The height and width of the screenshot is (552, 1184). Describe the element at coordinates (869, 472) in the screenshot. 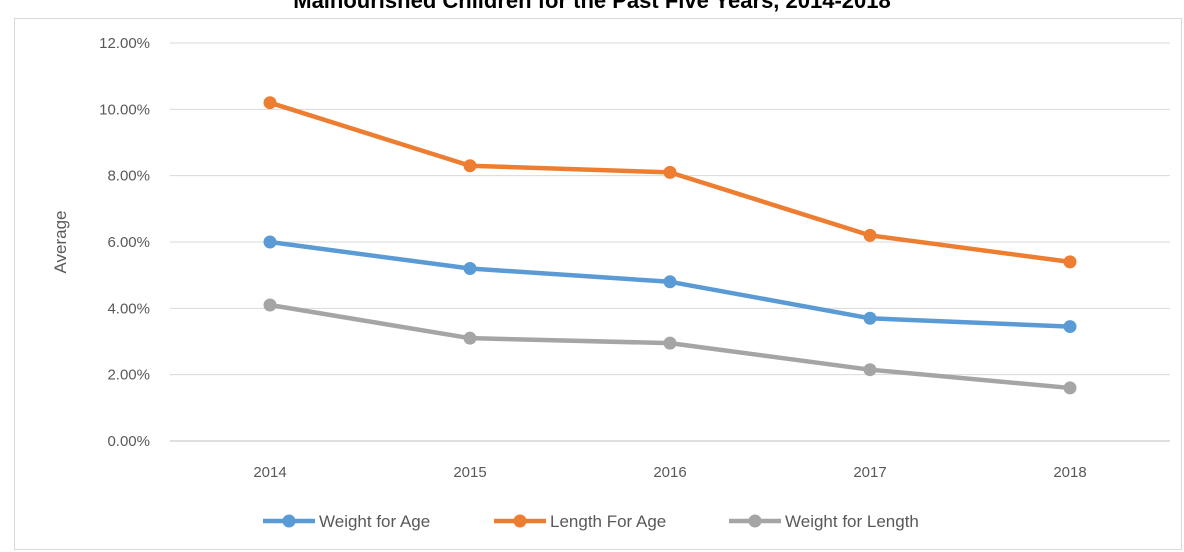

I see `x-tick-label: 2017` at that location.